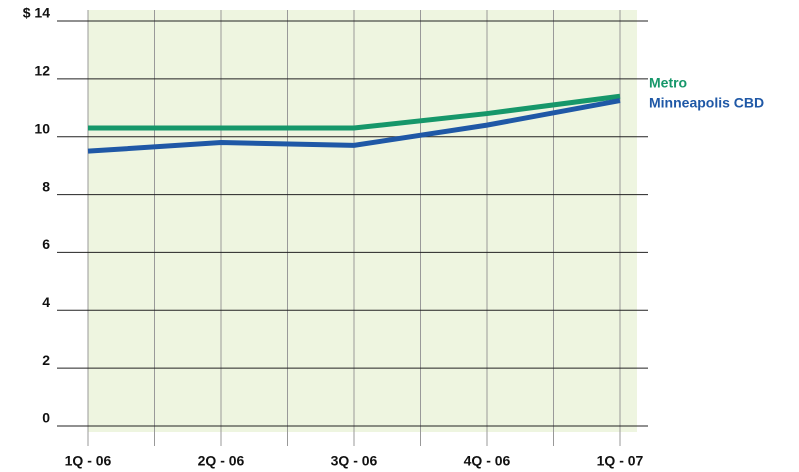 The width and height of the screenshot is (799, 472). What do you see at coordinates (42, 128) in the screenshot?
I see `y-tick-label: 10` at bounding box center [42, 128].